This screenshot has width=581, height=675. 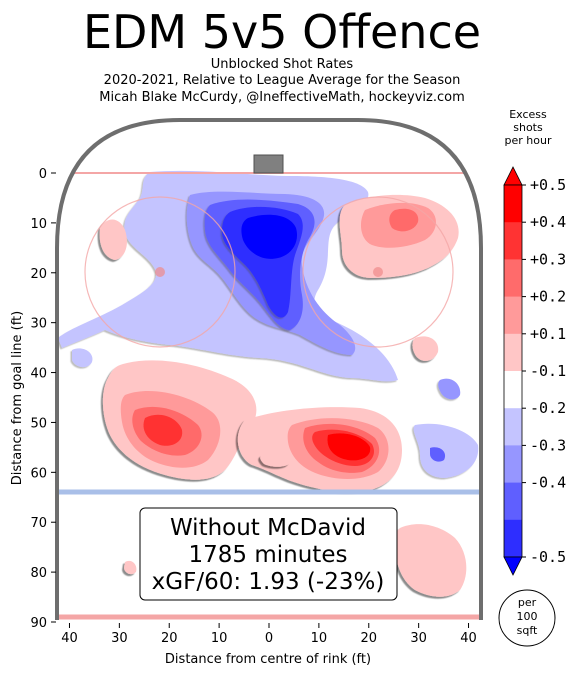 I want to click on colorbar-title-line: shots, so click(x=528, y=127).